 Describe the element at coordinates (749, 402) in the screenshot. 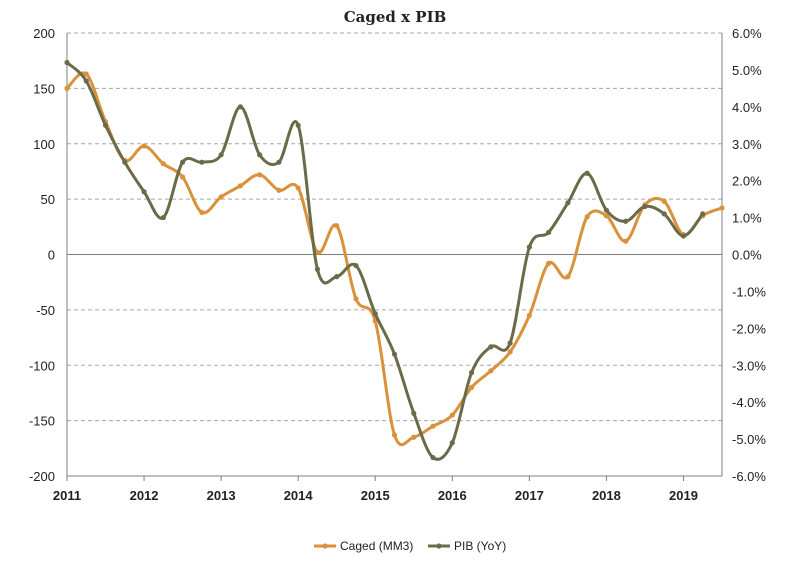

I see `right-tick-label: -4.0%` at that location.